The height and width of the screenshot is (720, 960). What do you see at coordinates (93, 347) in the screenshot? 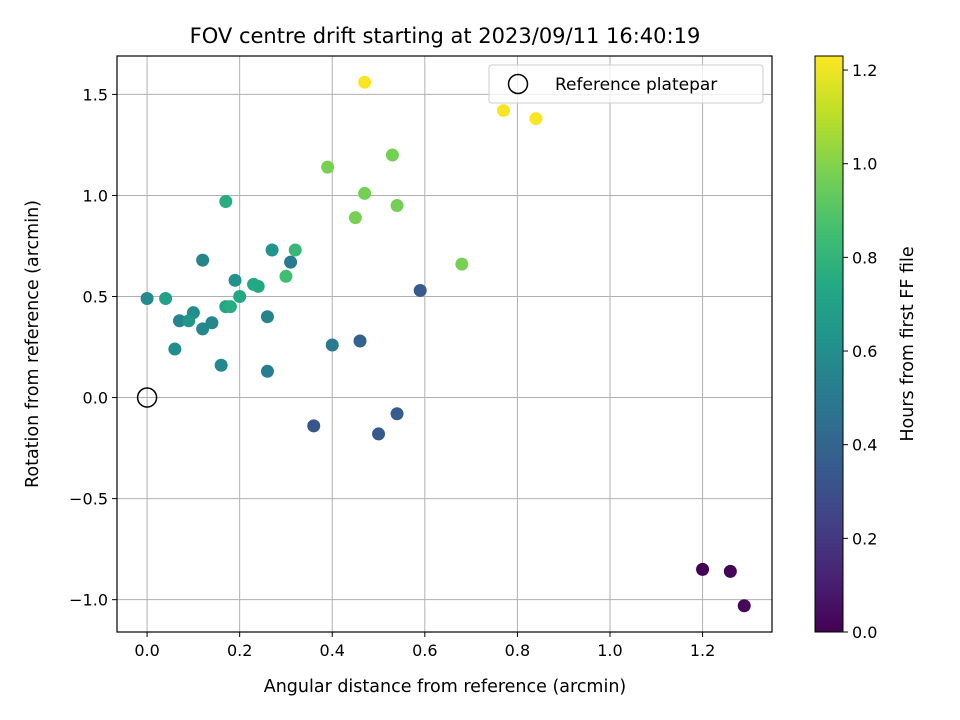
I see `y-axis-ticks: −1.0 −0.5 0.0 0.5 1.0 1.5` at bounding box center [93, 347].